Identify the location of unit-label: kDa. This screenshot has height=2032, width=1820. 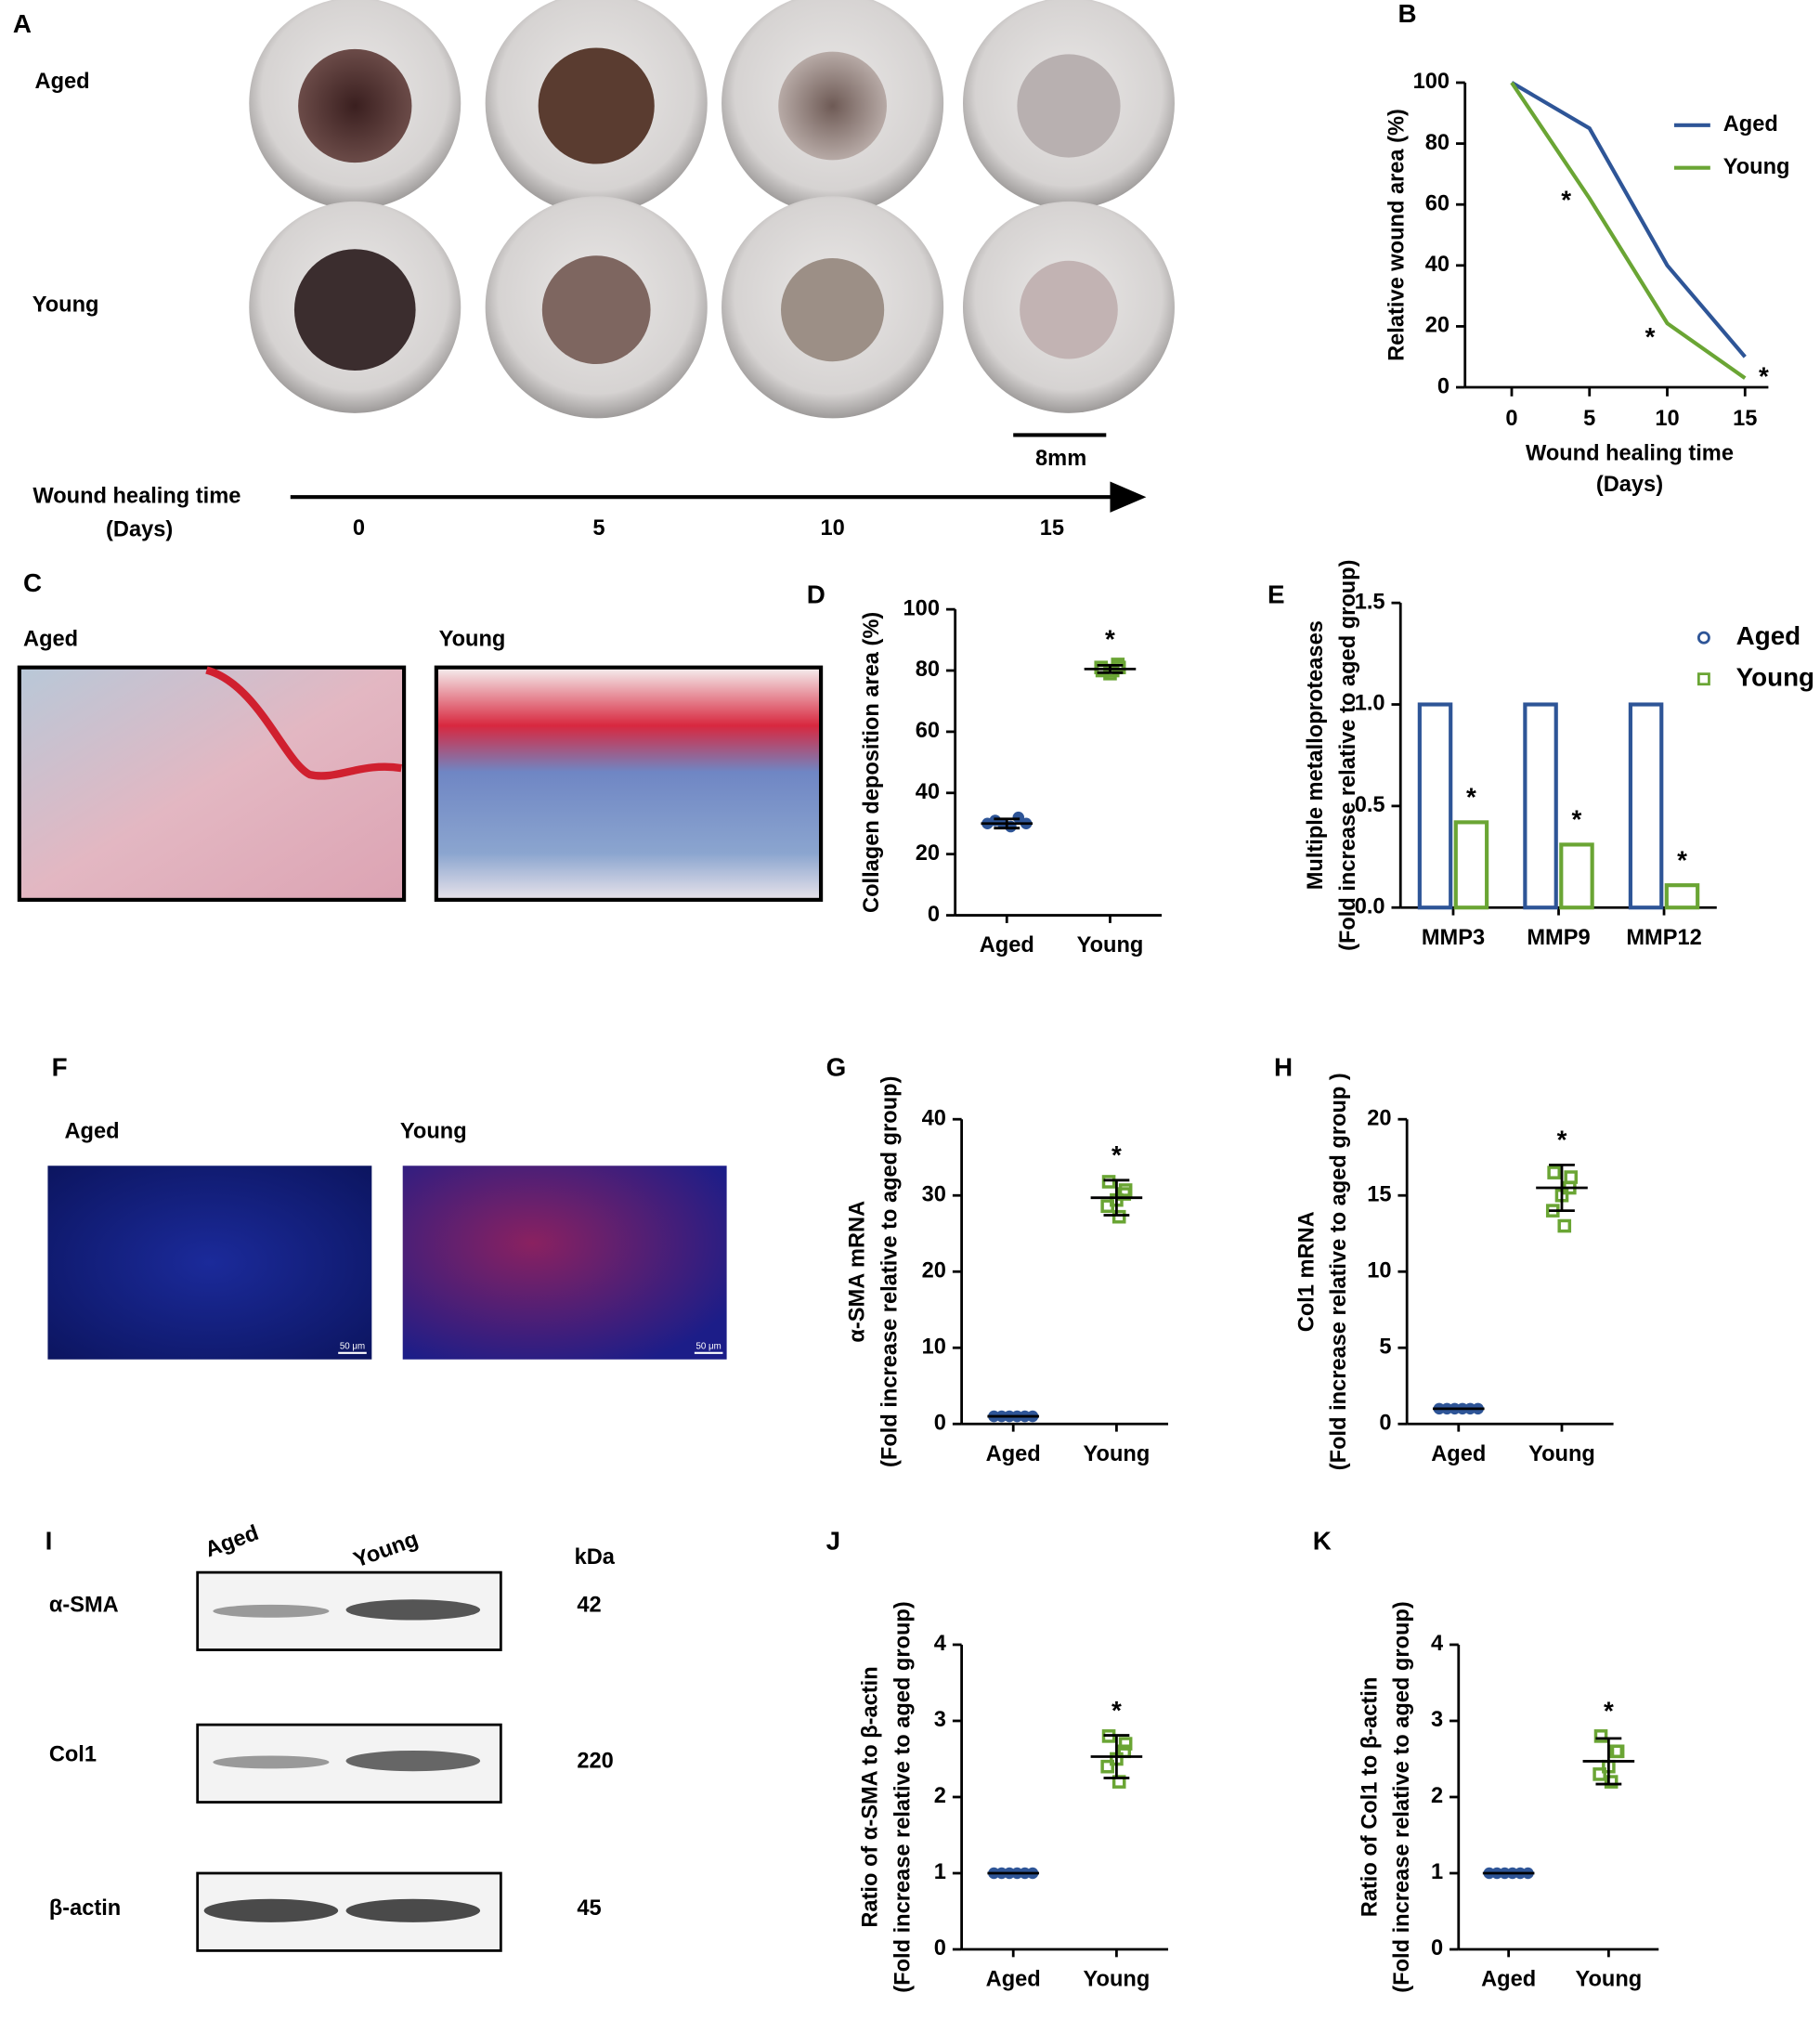
(595, 1557).